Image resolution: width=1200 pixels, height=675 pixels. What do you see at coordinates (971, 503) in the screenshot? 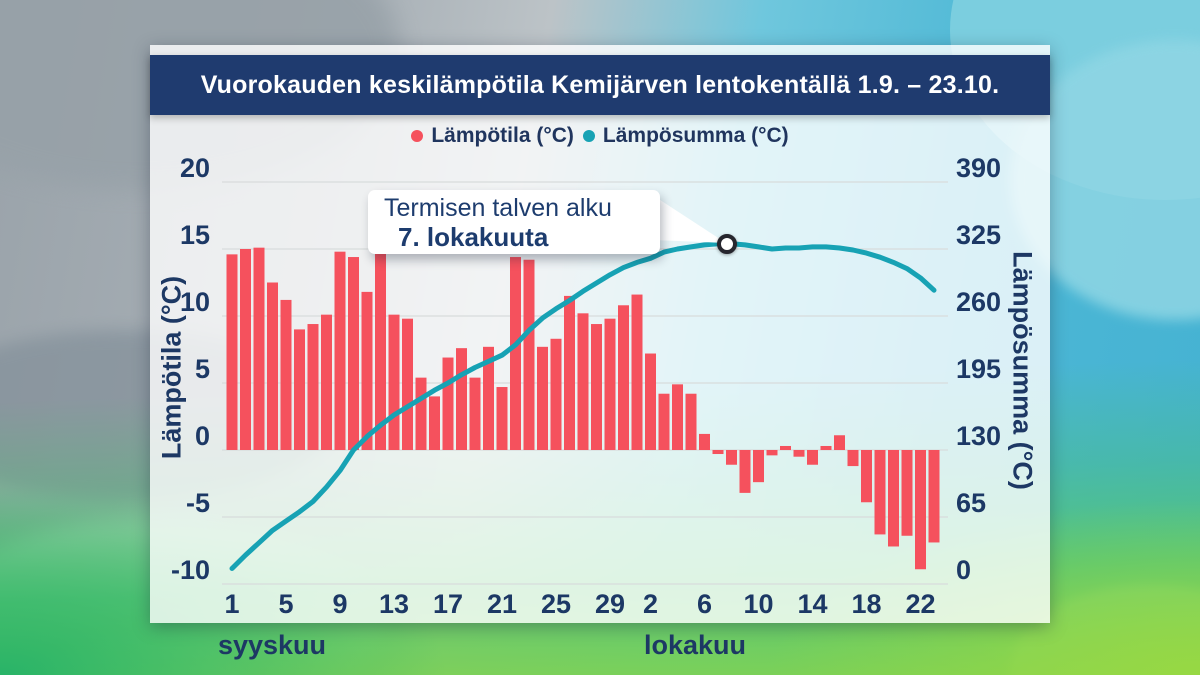
I see `right-axis-tick: 65` at bounding box center [971, 503].